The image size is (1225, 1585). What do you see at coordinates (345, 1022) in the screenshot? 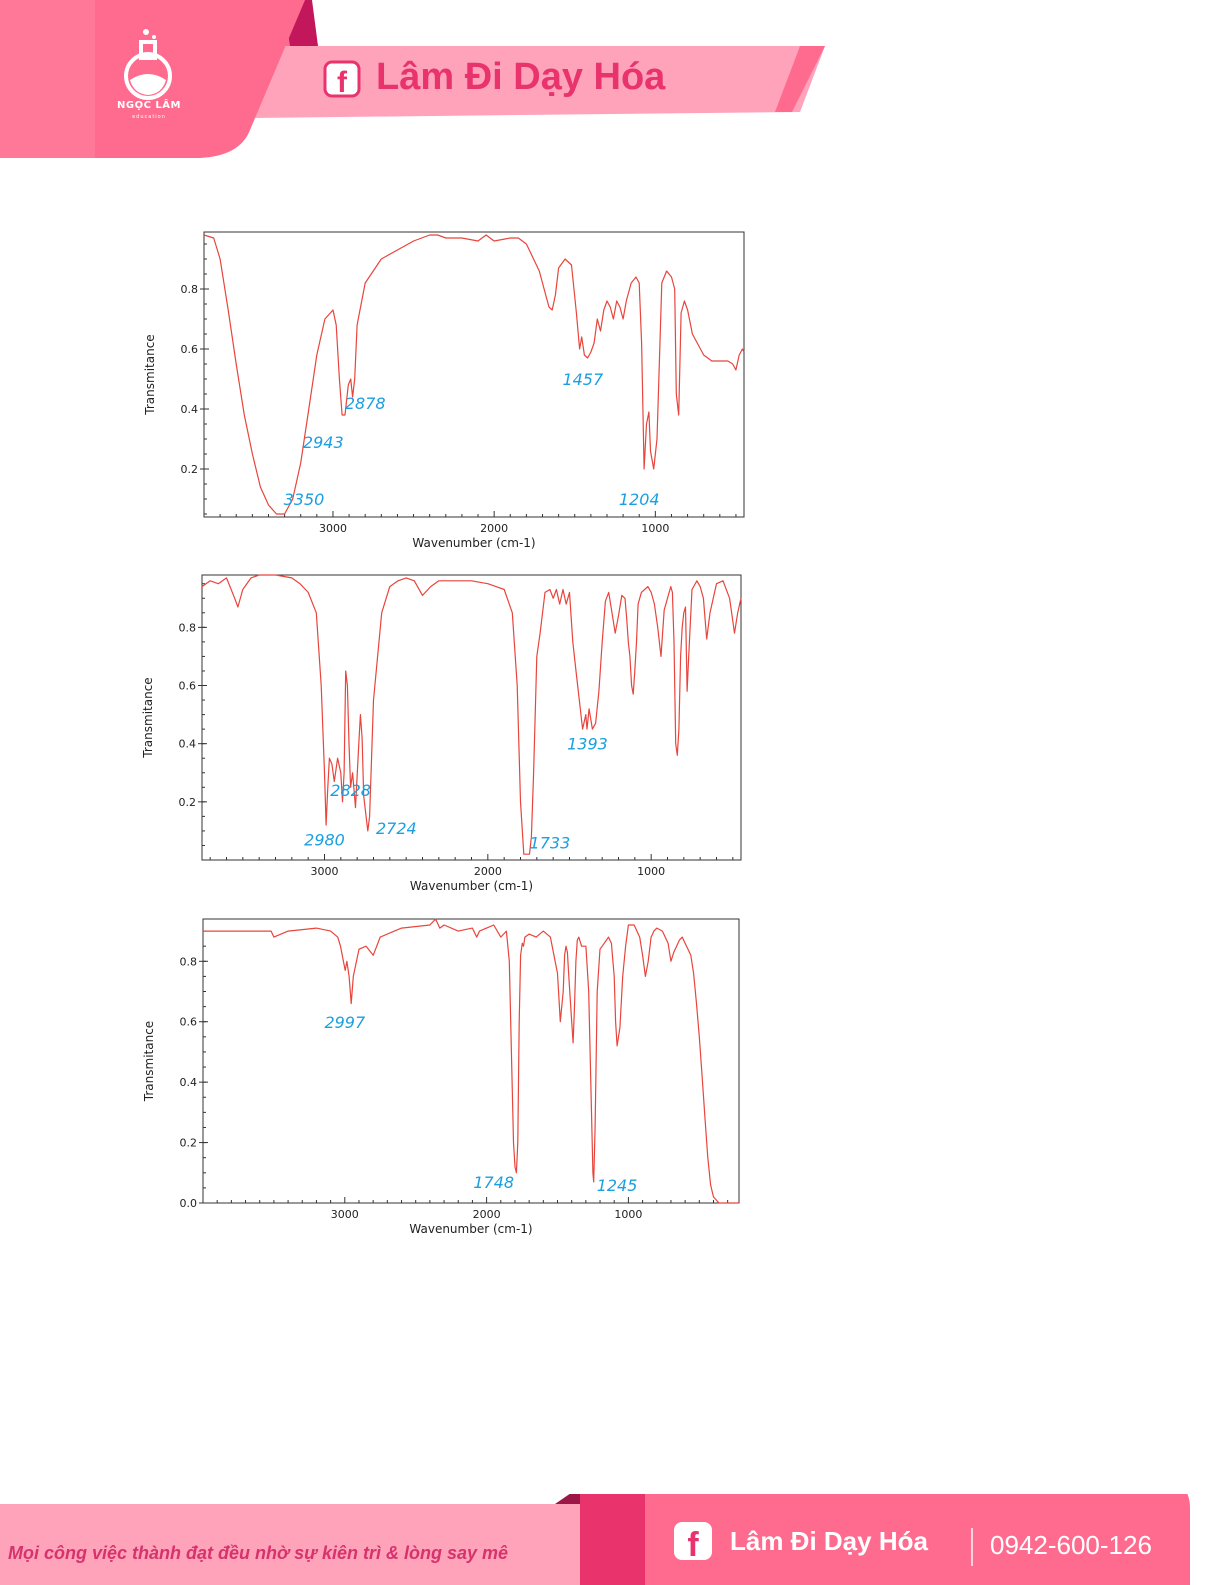
I see `peak-label: 2997` at bounding box center [345, 1022].